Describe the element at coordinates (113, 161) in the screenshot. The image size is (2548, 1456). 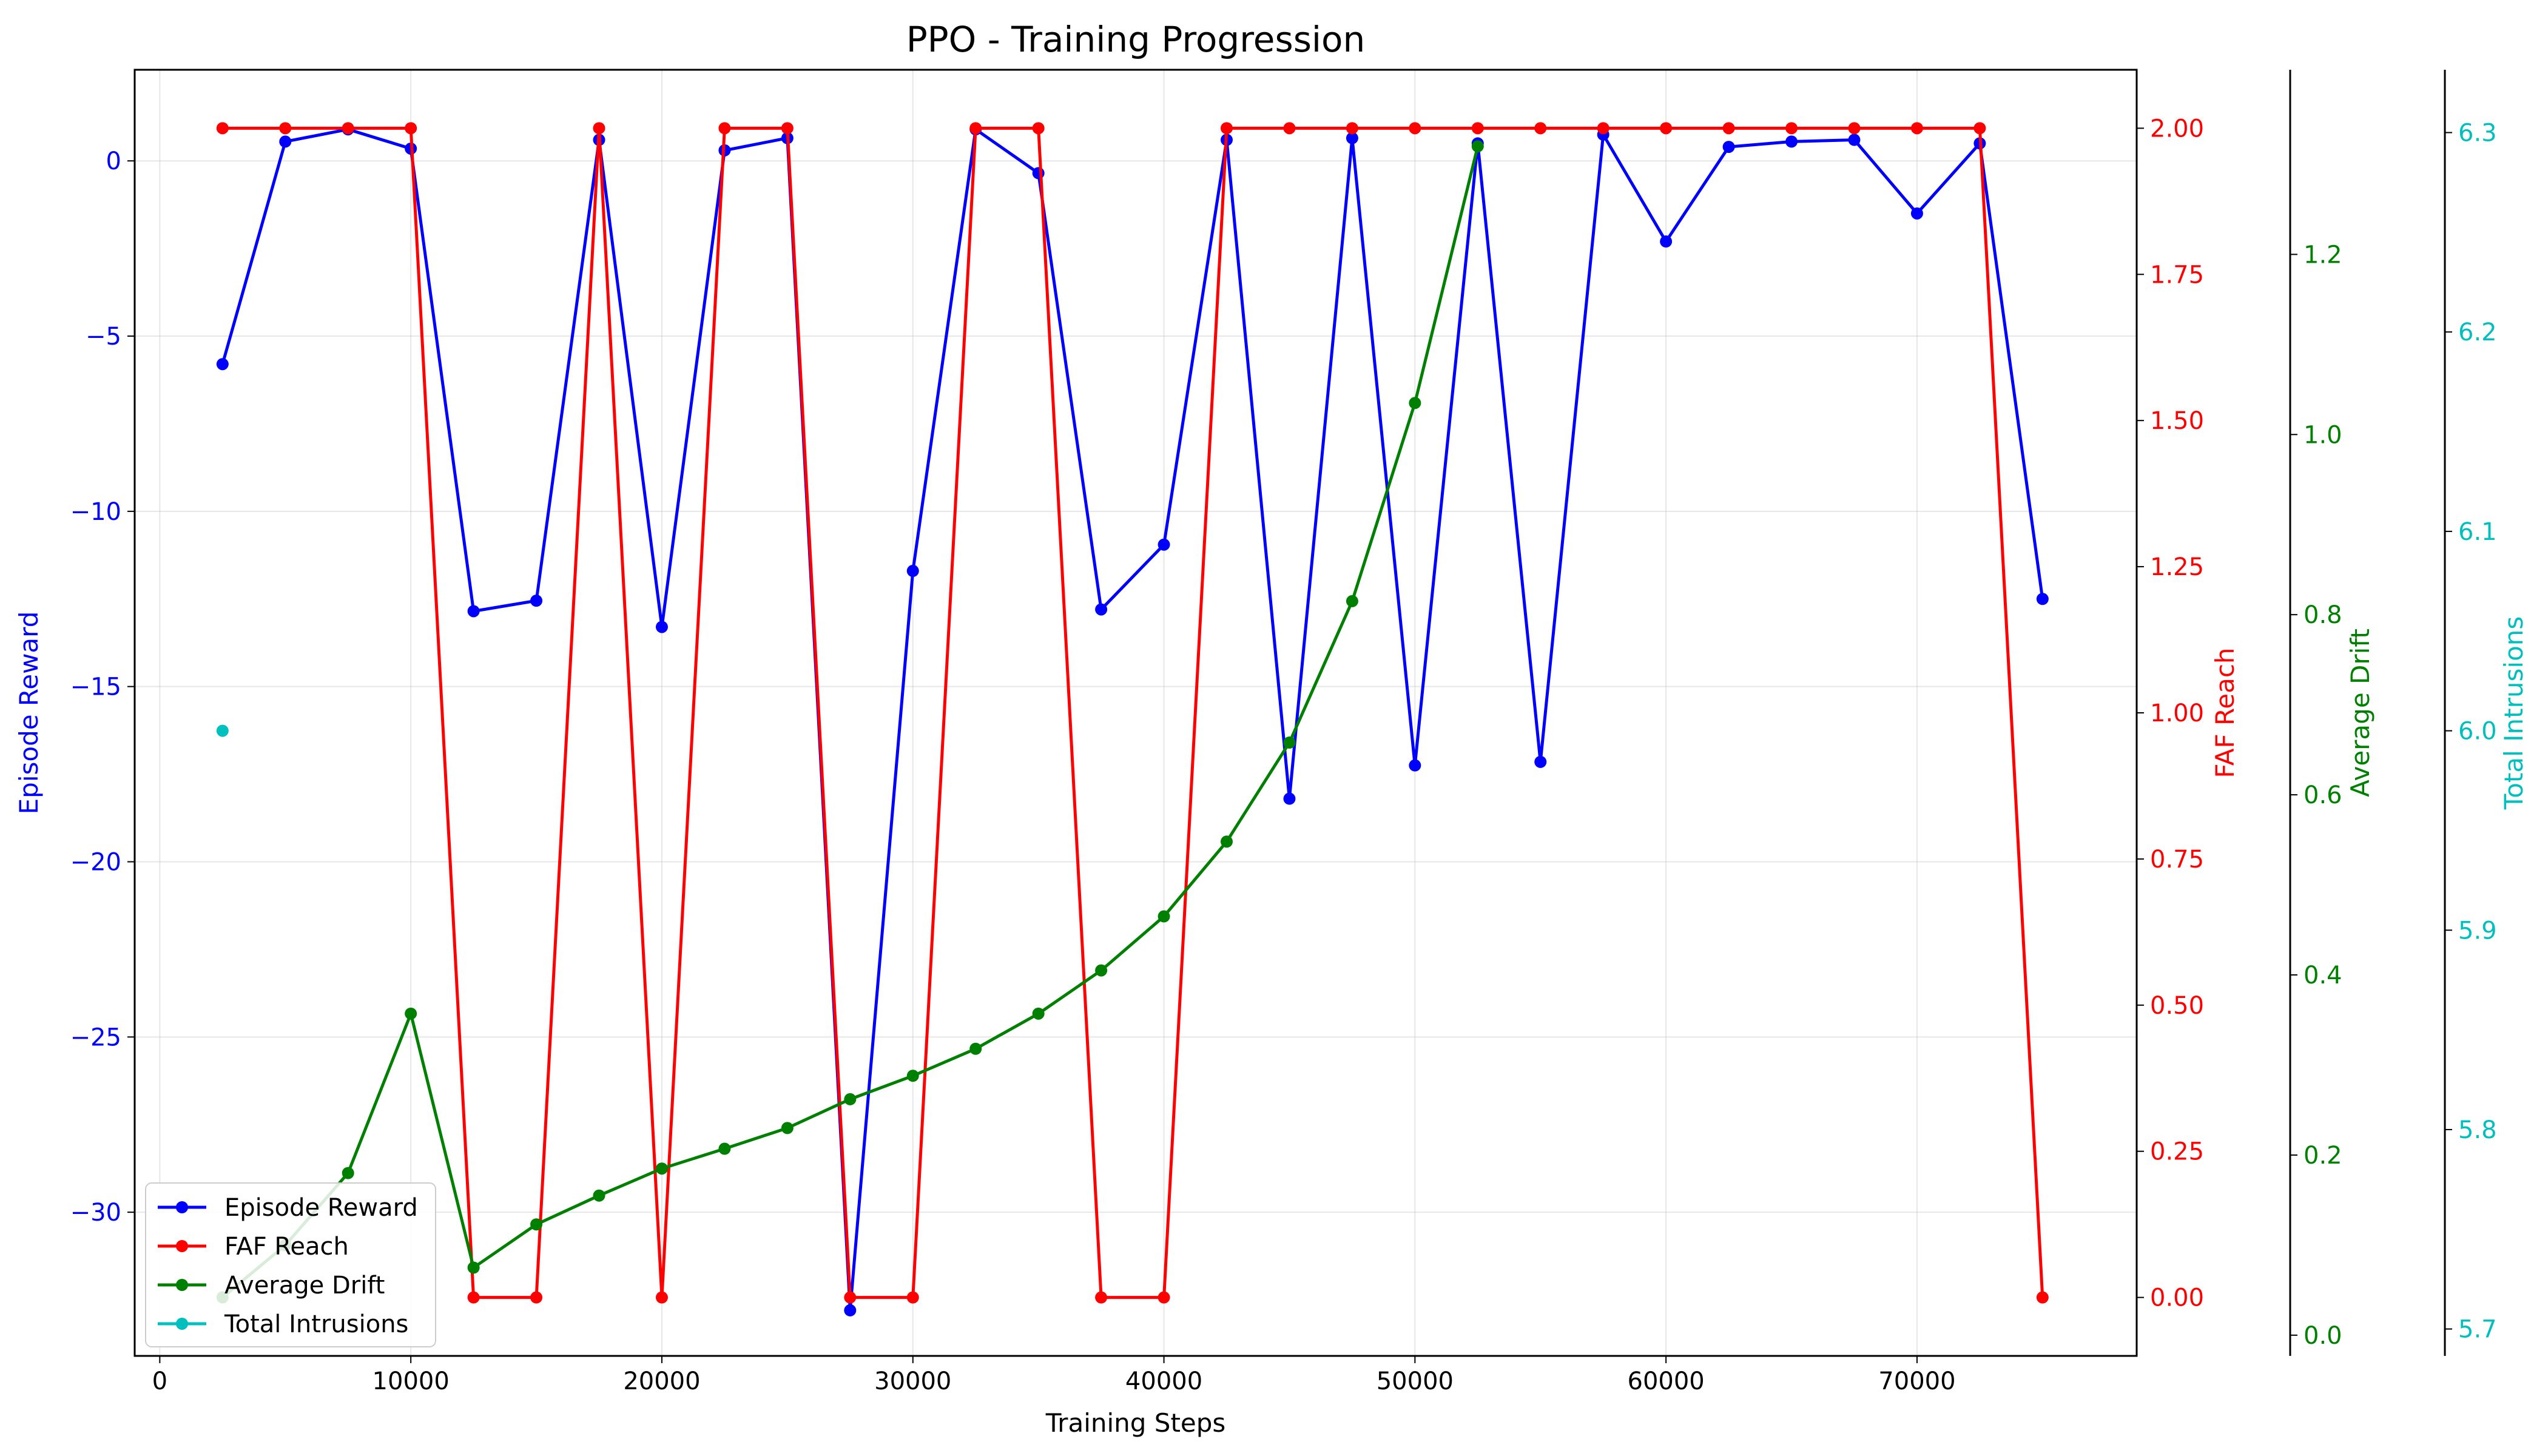
I see `y-tick-label-reward: 0` at that location.